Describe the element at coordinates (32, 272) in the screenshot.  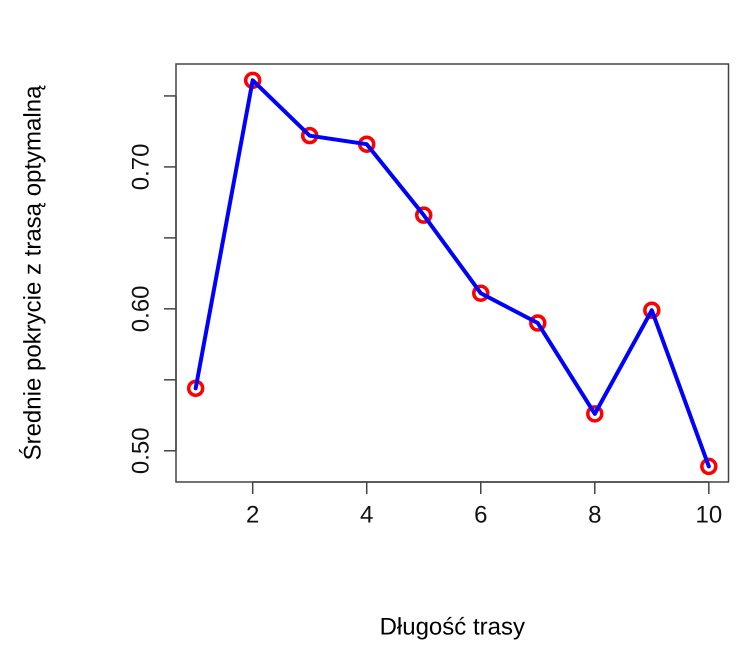
I see `y-axis-title: Średnie pokrycie z trasą optymalną` at that location.